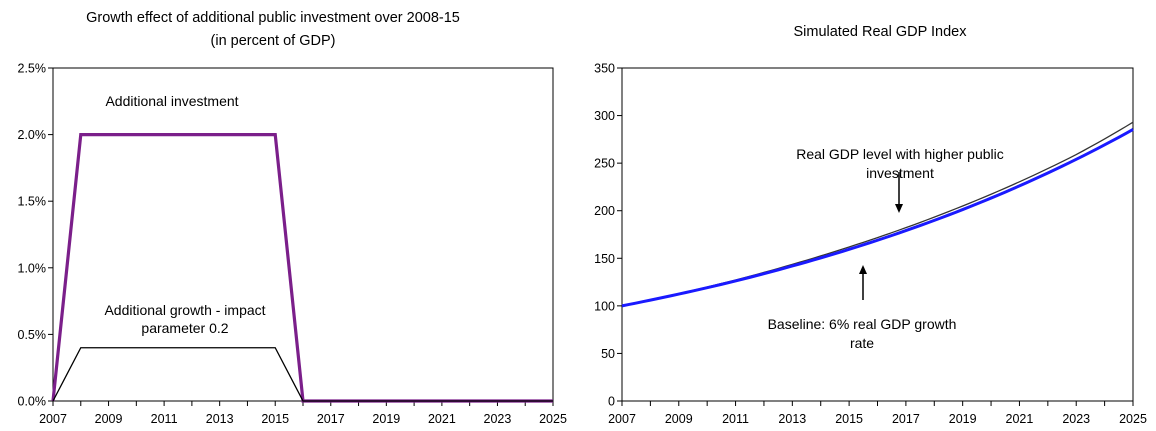 This screenshot has height=431, width=1156. Describe the element at coordinates (604, 164) in the screenshot. I see `y-tick-label: 250` at that location.